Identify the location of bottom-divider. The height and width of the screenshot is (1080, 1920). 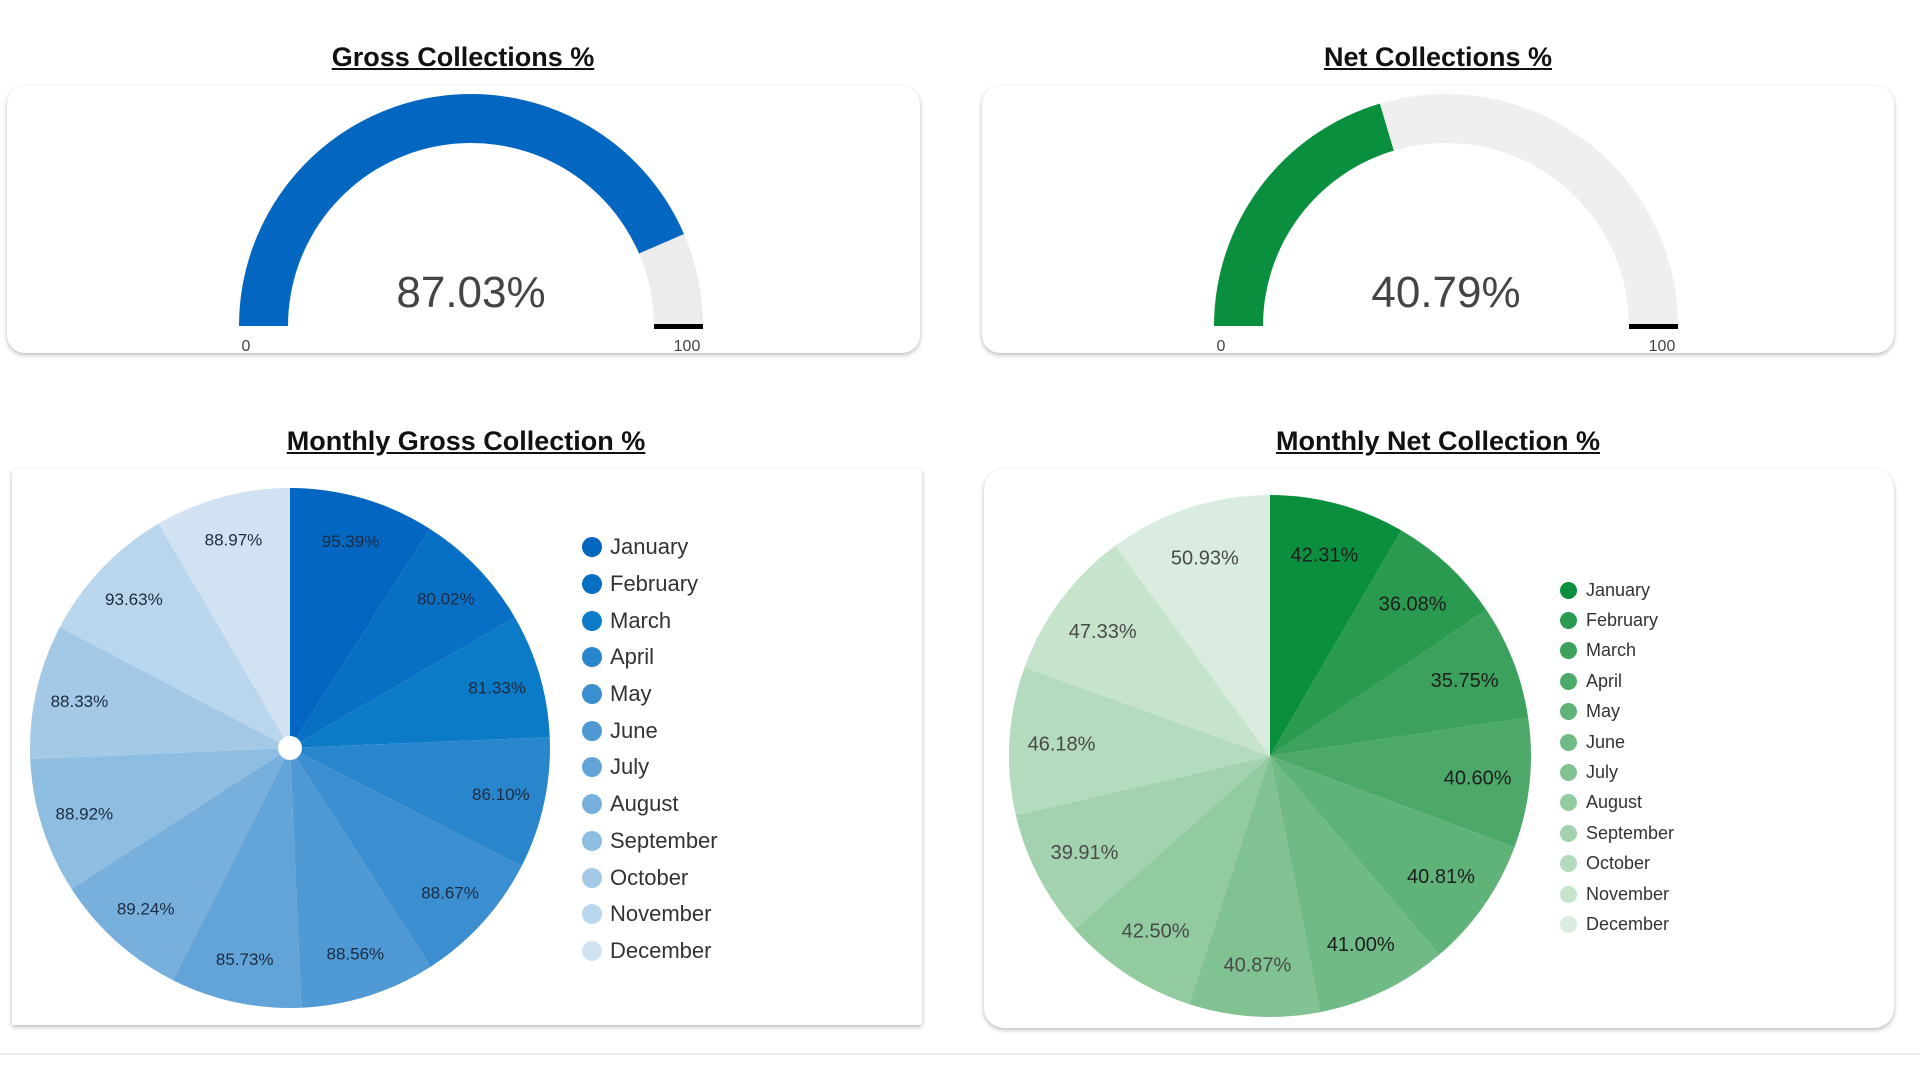
(960, 1054).